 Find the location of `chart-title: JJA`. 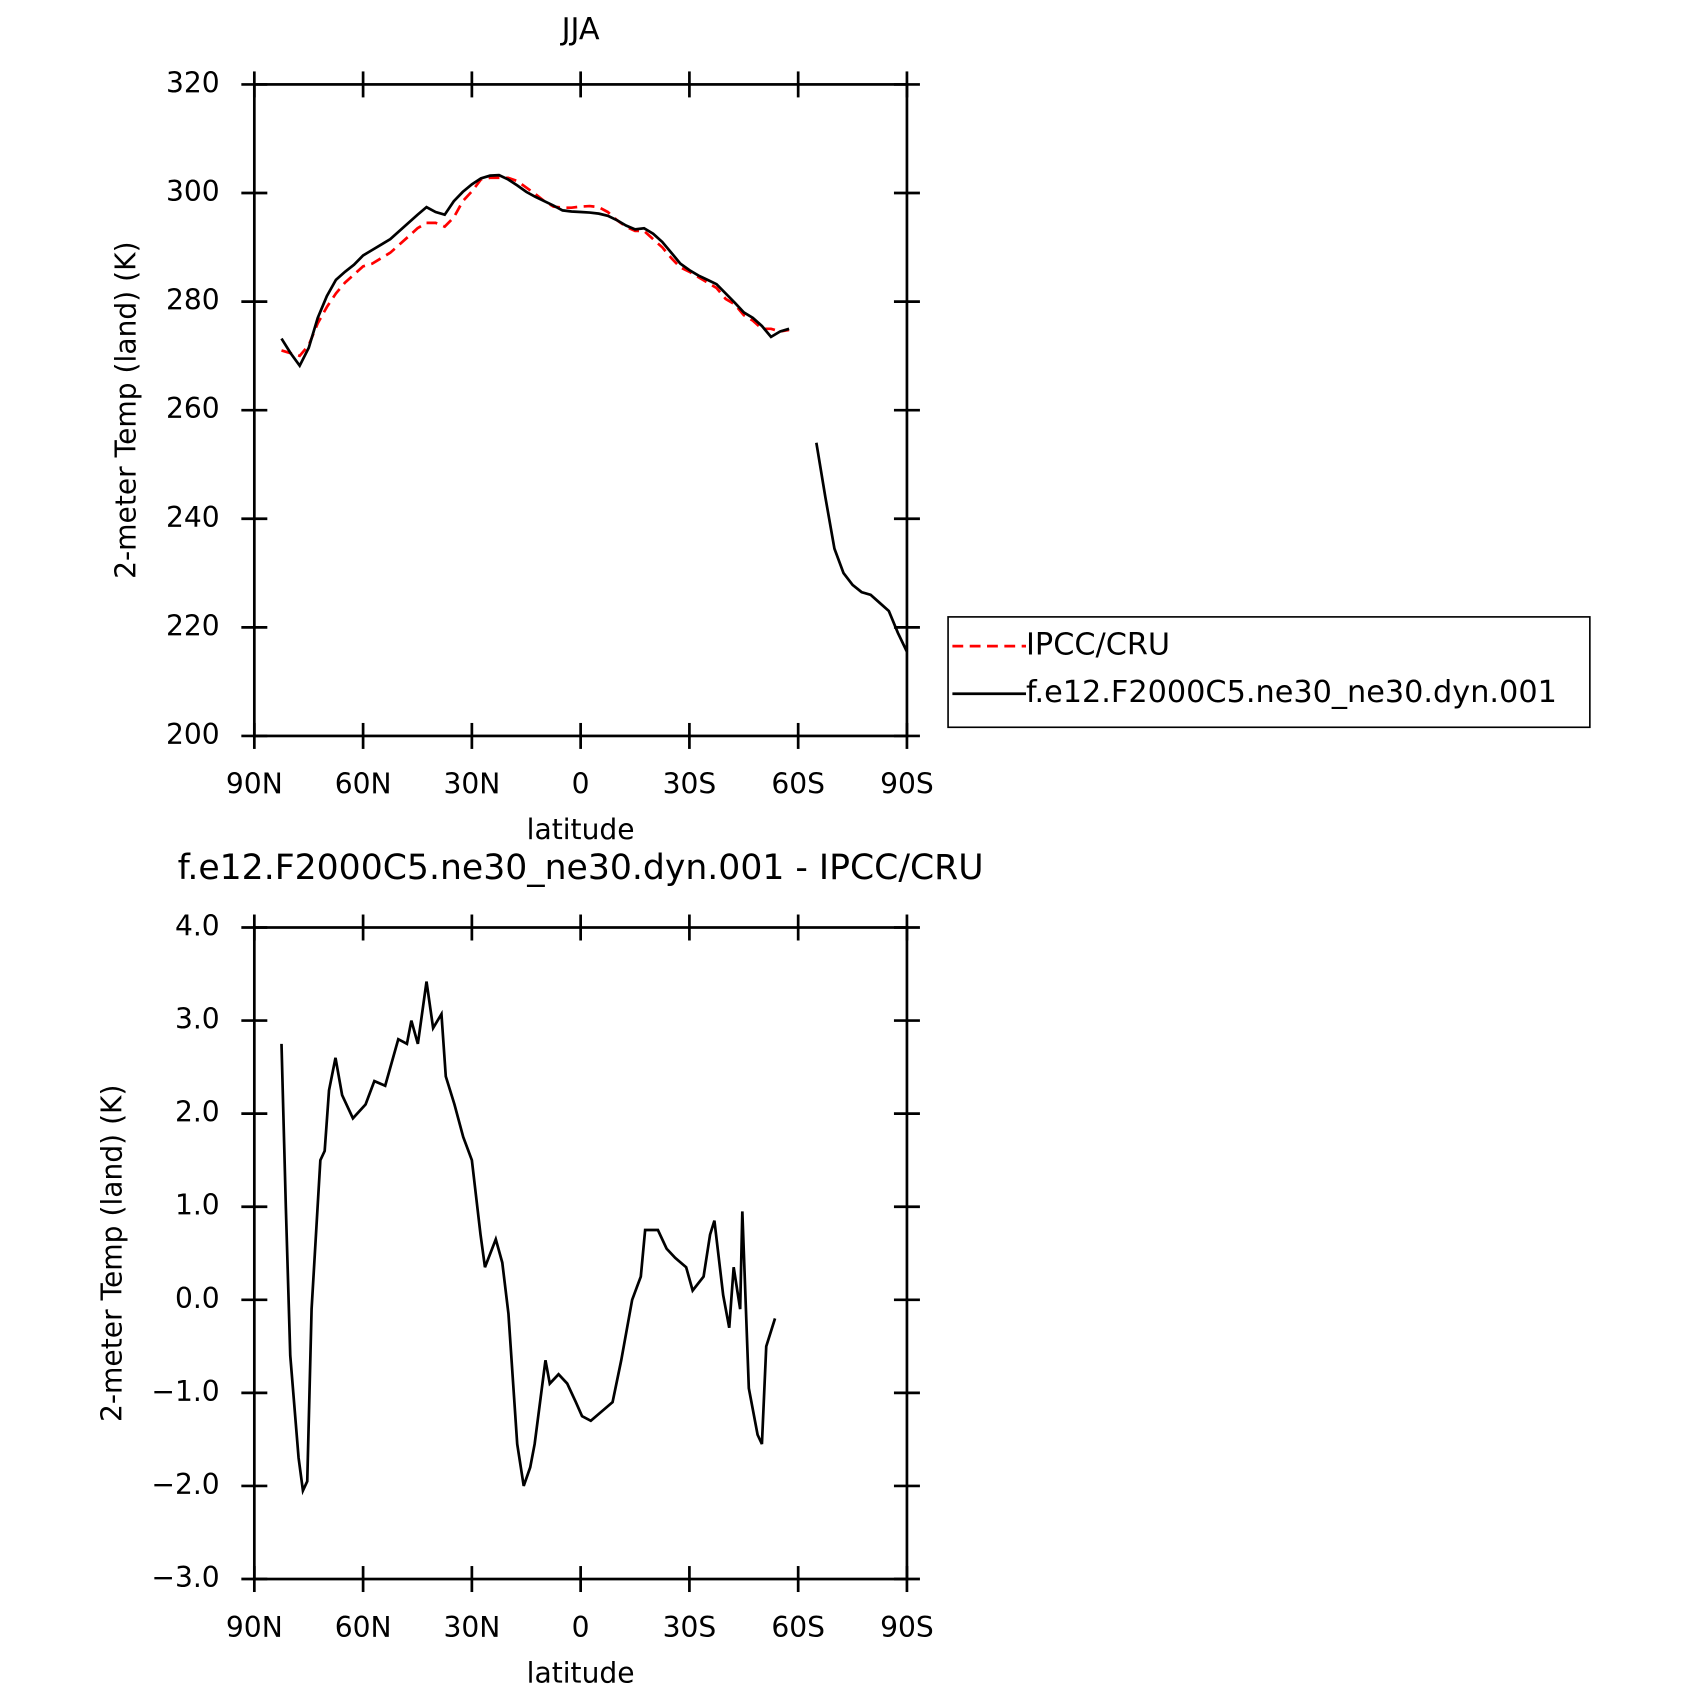

chart-title: JJA is located at coordinates (580, 29).